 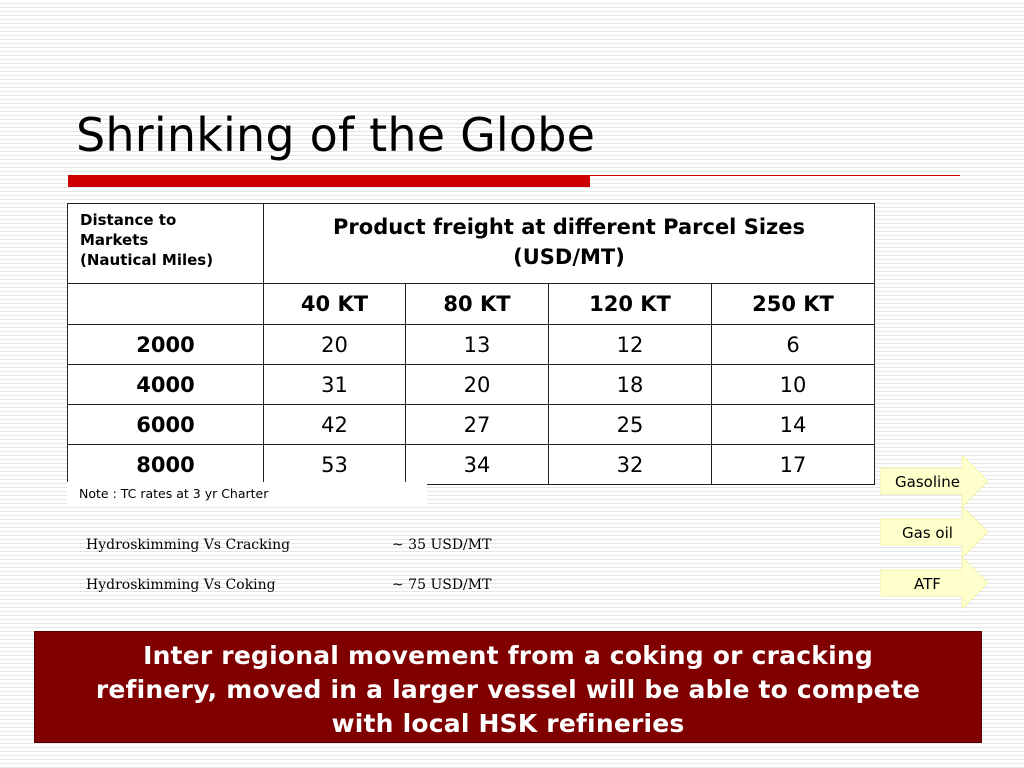 What do you see at coordinates (630, 464) in the screenshot?
I see `freight-cell: 32` at bounding box center [630, 464].